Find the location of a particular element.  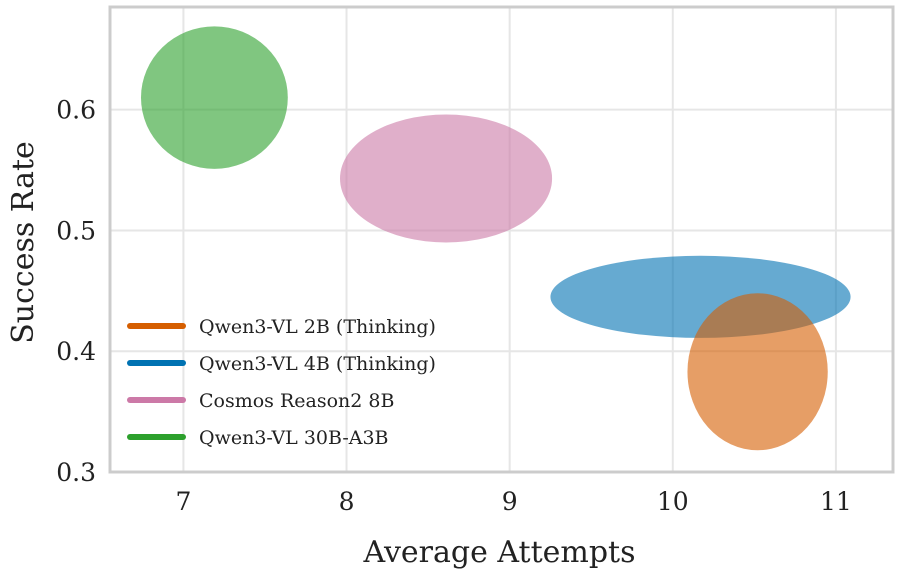

y-axis-label: Success Rate is located at coordinates (23, 242).